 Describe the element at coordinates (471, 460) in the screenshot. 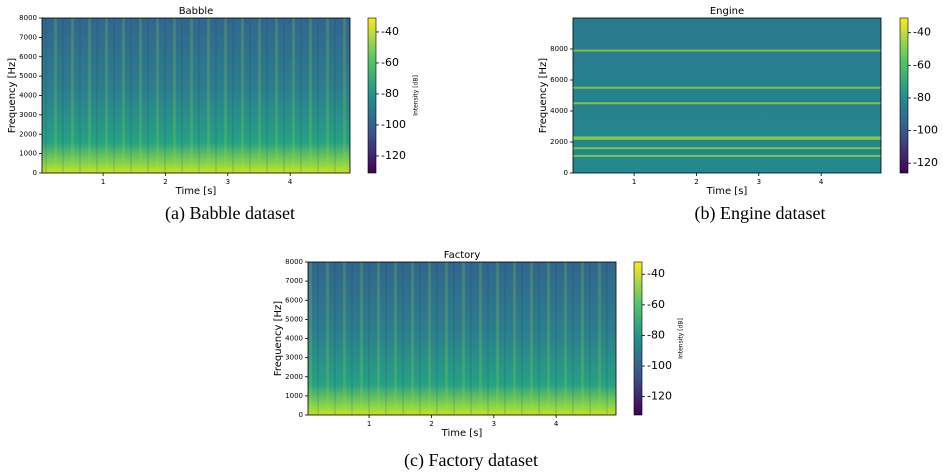

I see `caption: (c) Factory dataset` at that location.